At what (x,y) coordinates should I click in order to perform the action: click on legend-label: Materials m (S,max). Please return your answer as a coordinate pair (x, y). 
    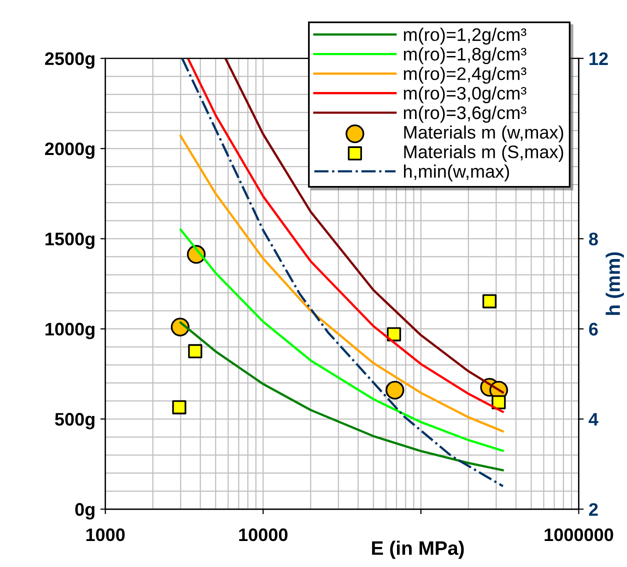
    Looking at the image, I should click on (484, 153).